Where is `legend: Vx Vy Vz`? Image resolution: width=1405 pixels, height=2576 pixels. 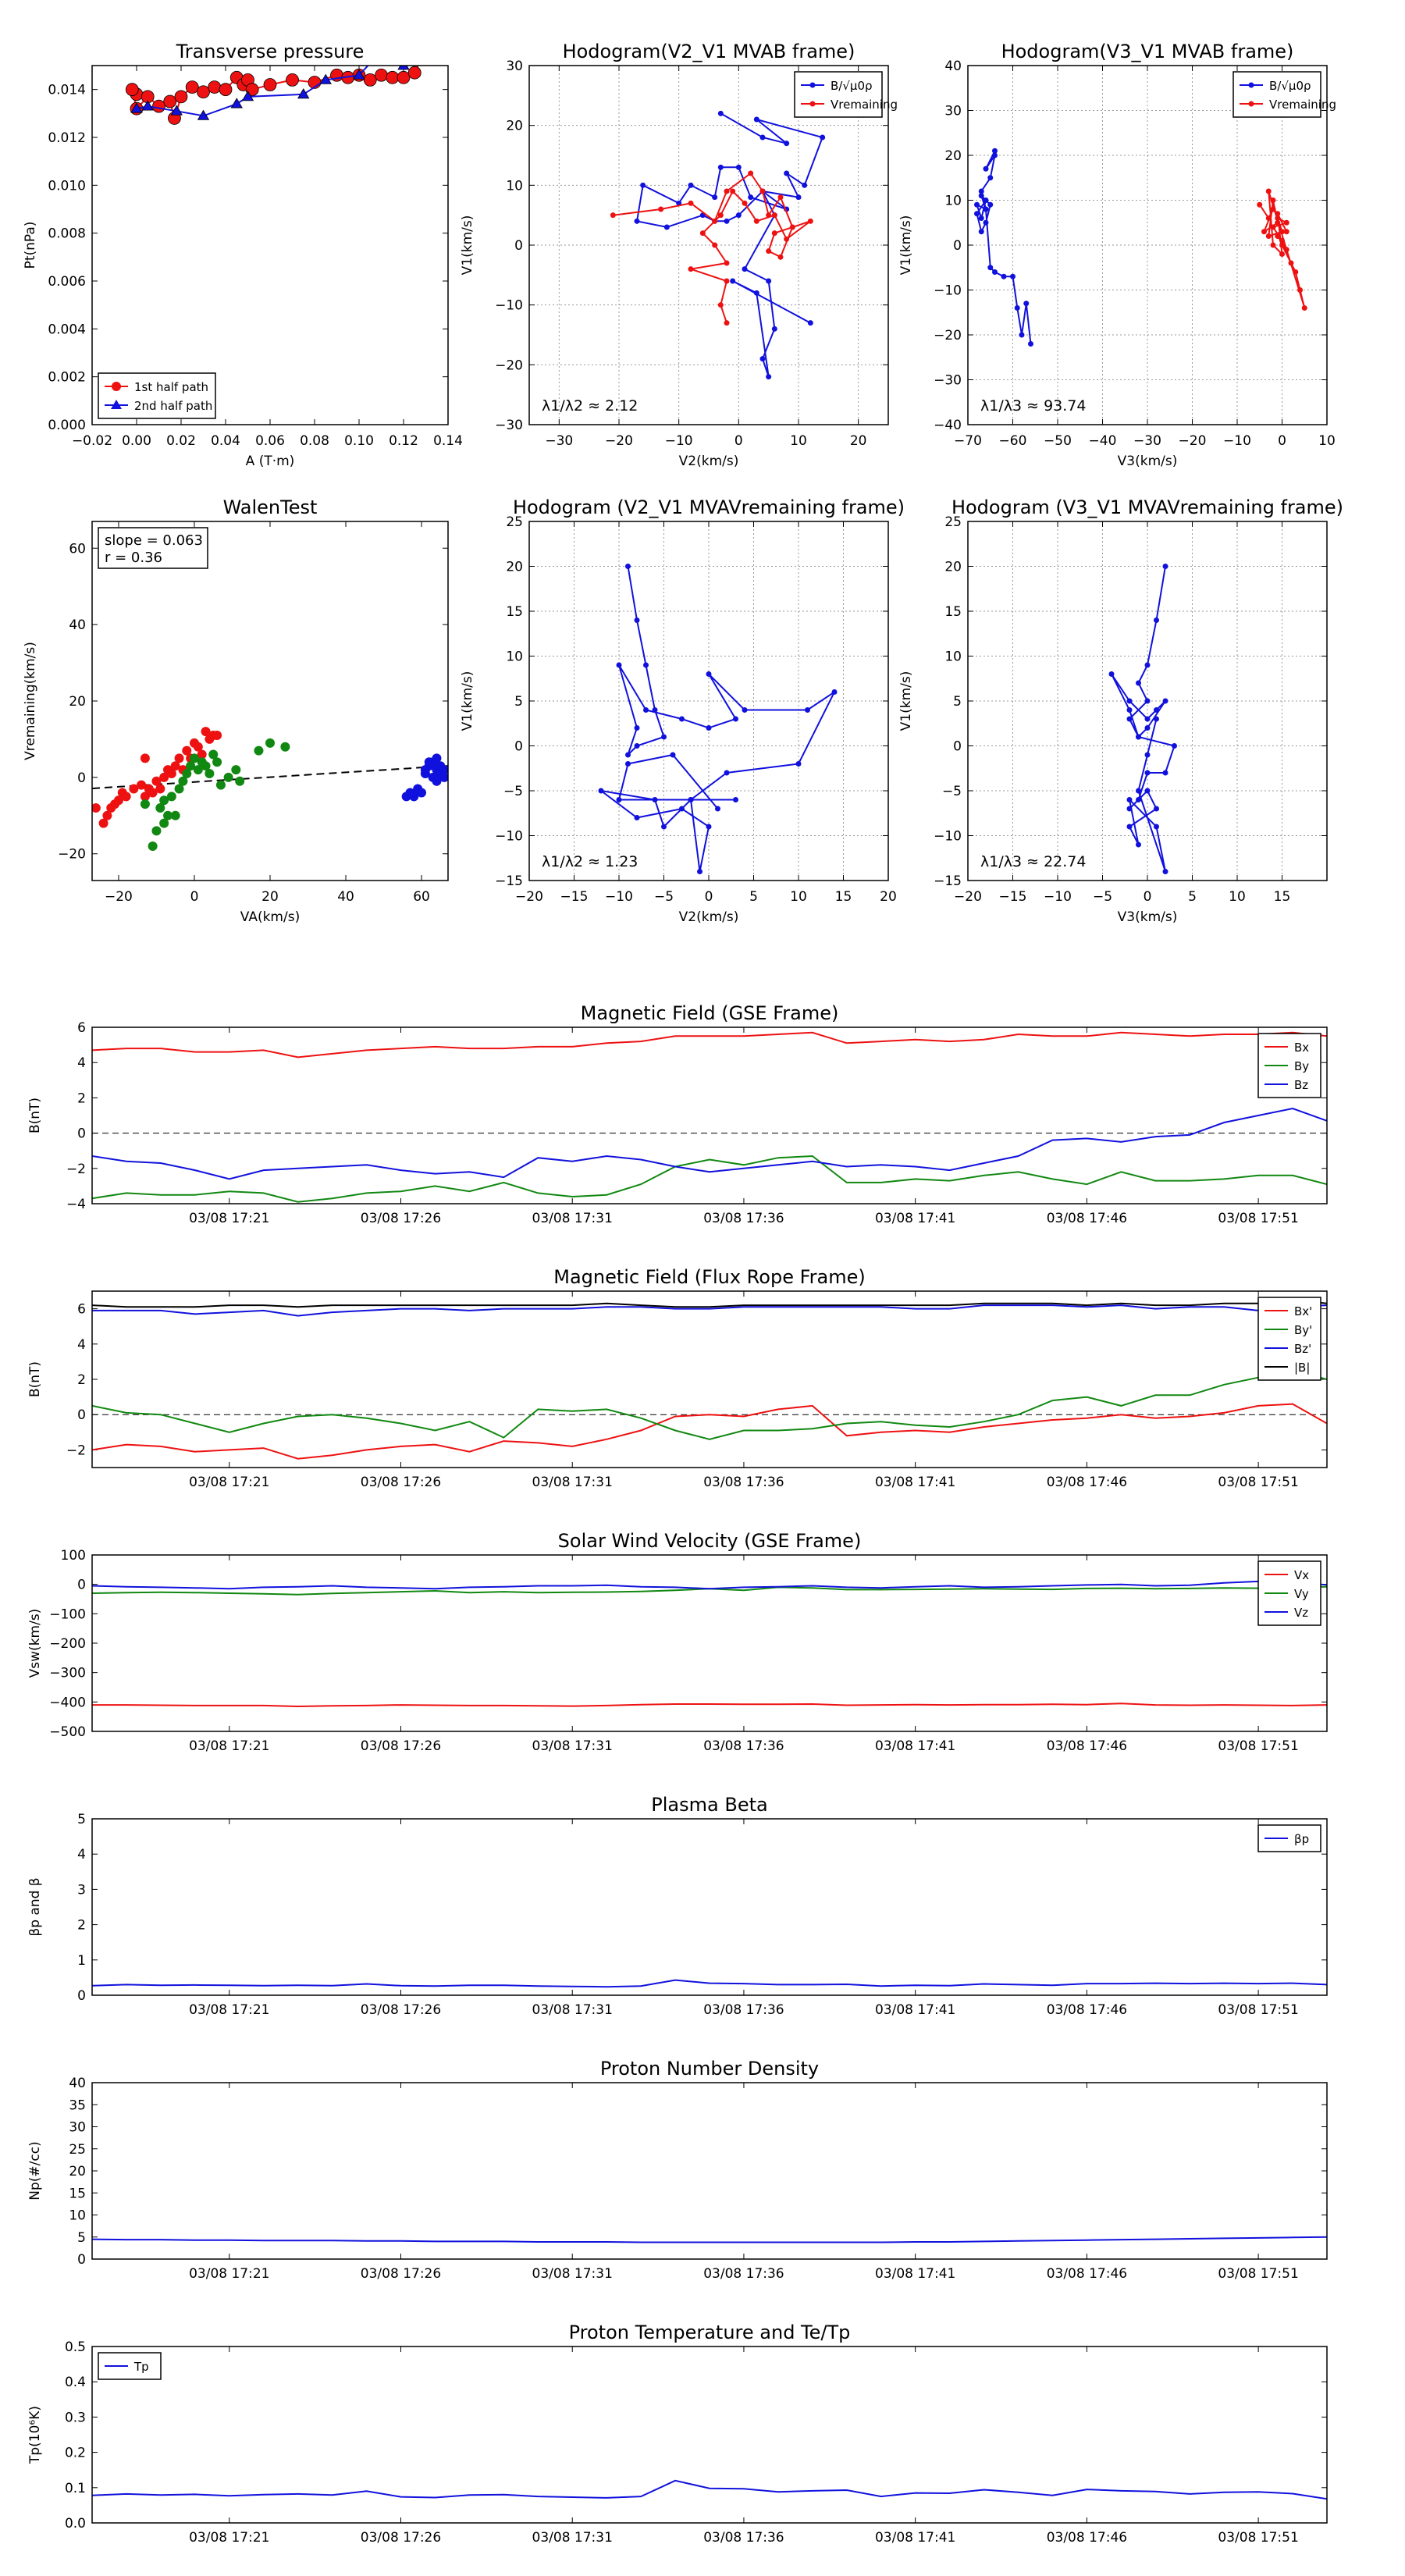 legend: Vx Vy Vz is located at coordinates (1289, 1593).